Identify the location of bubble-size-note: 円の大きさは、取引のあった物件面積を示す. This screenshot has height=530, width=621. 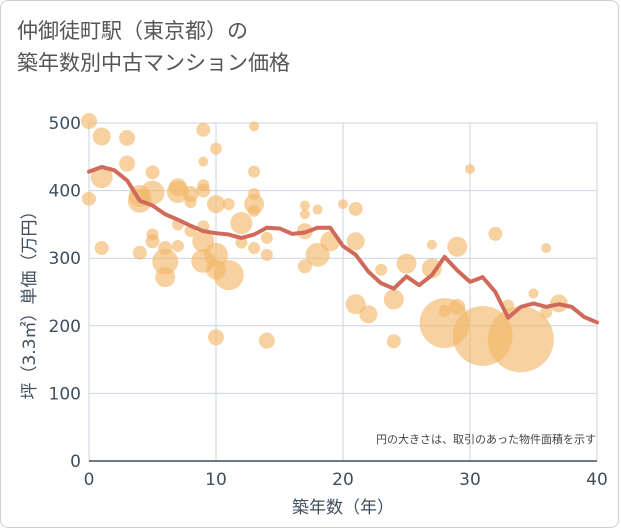
(486, 439).